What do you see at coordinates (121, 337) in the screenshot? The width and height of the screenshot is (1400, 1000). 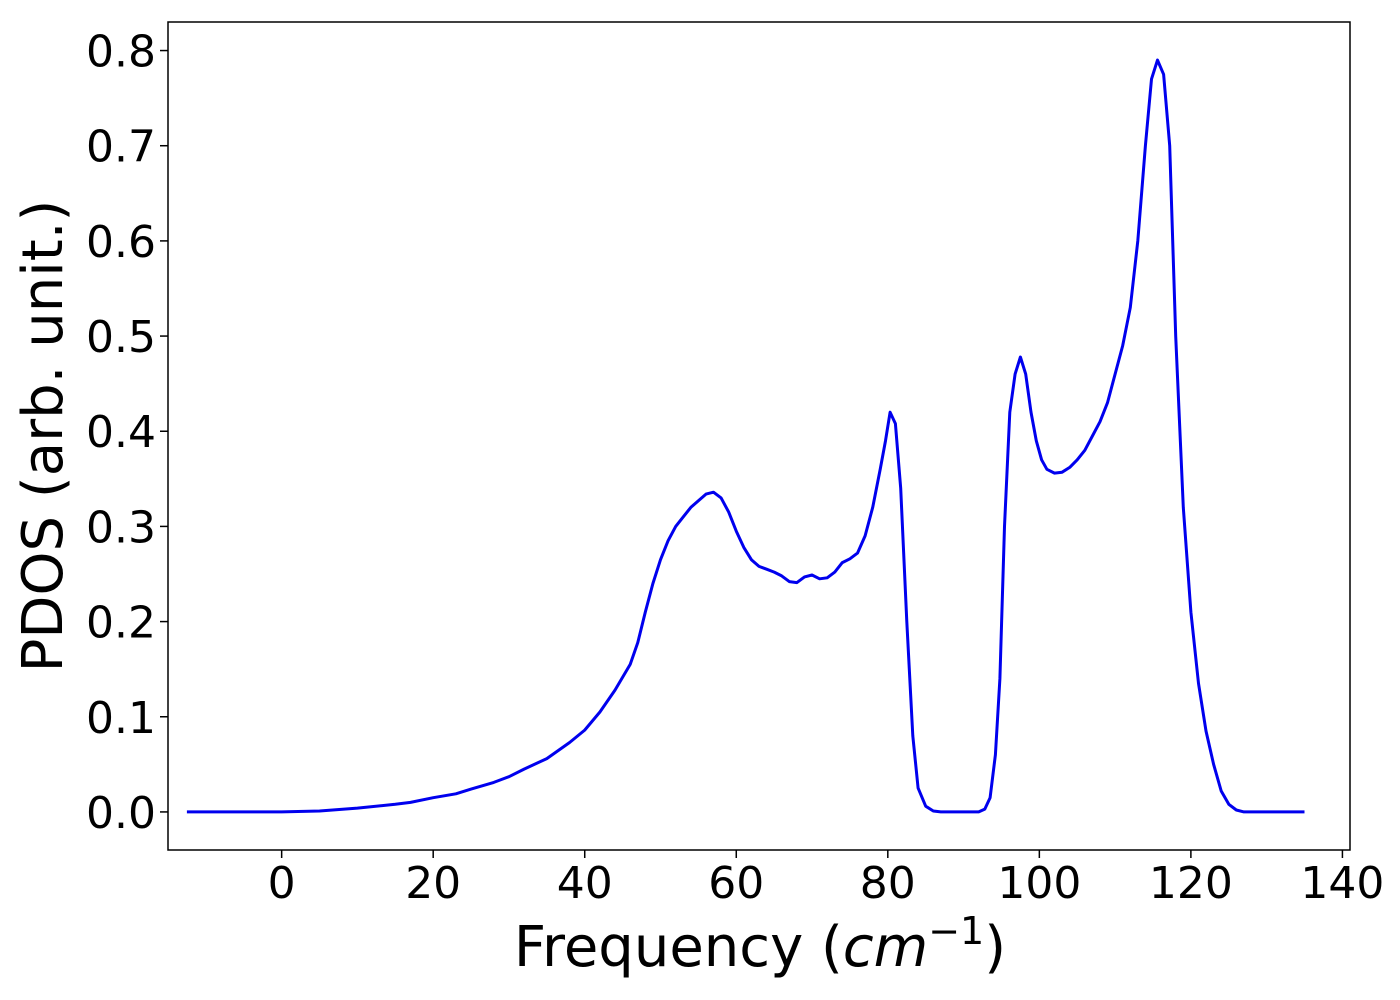 I see `y-tick-label: 0.5` at bounding box center [121, 337].